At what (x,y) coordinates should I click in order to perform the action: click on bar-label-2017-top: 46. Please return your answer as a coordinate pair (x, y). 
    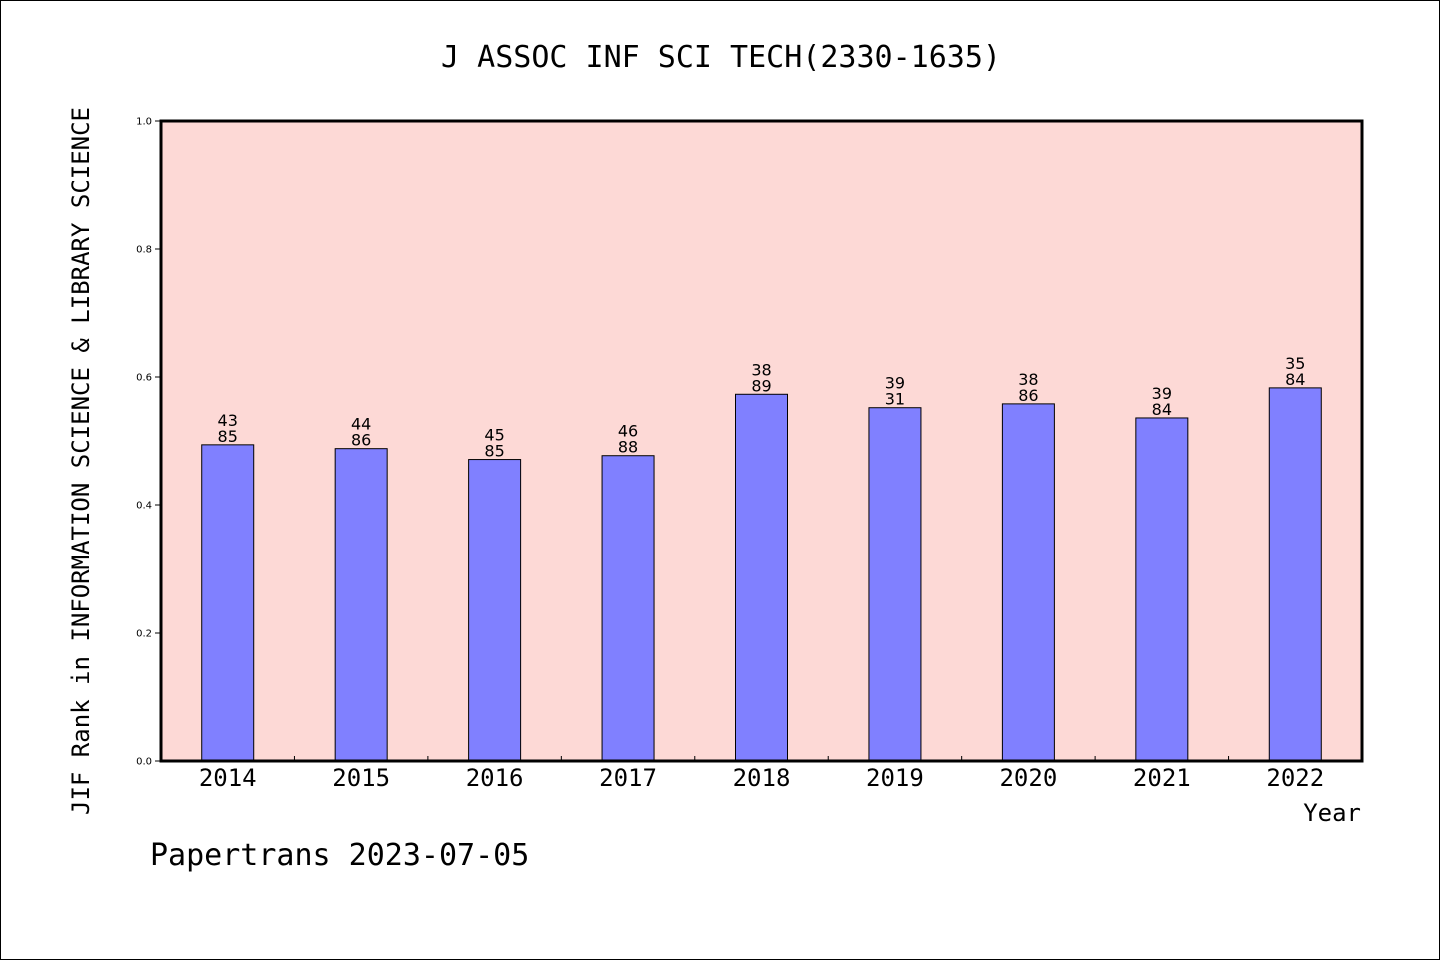
    Looking at the image, I should click on (628, 431).